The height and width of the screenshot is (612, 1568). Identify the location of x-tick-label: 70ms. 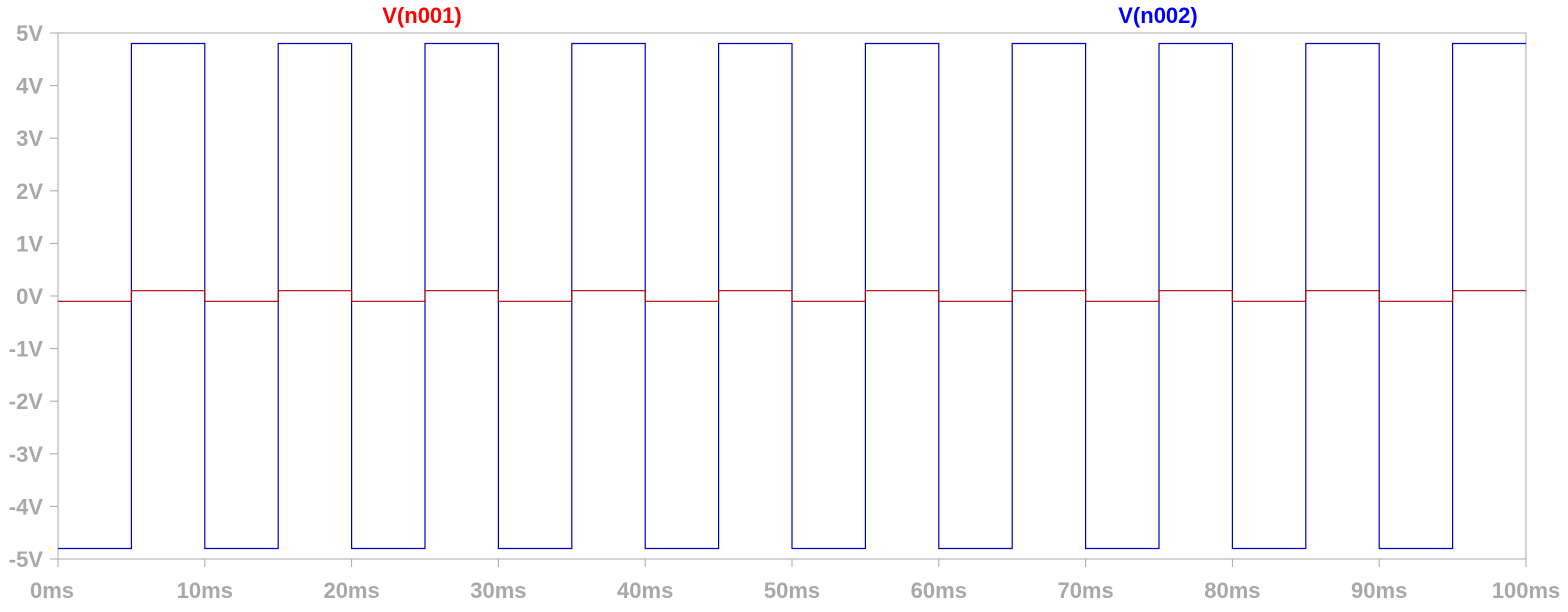
(1085, 590).